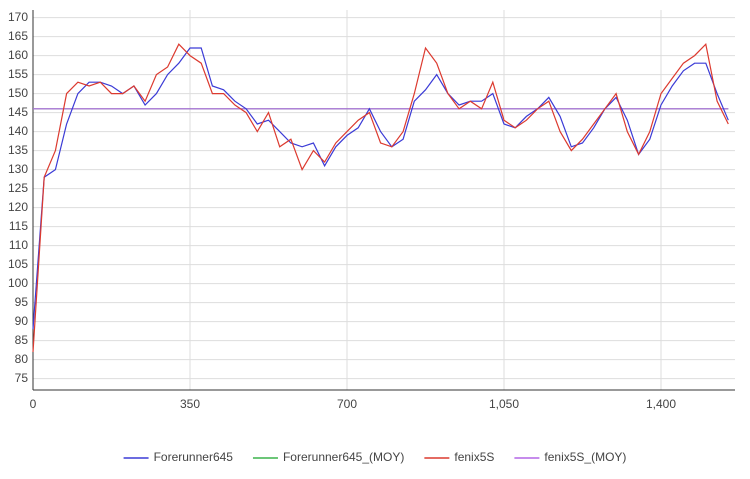 This screenshot has height=479, width=750. What do you see at coordinates (343, 457) in the screenshot?
I see `legend-label: Forerunner645_(MOY)` at bounding box center [343, 457].